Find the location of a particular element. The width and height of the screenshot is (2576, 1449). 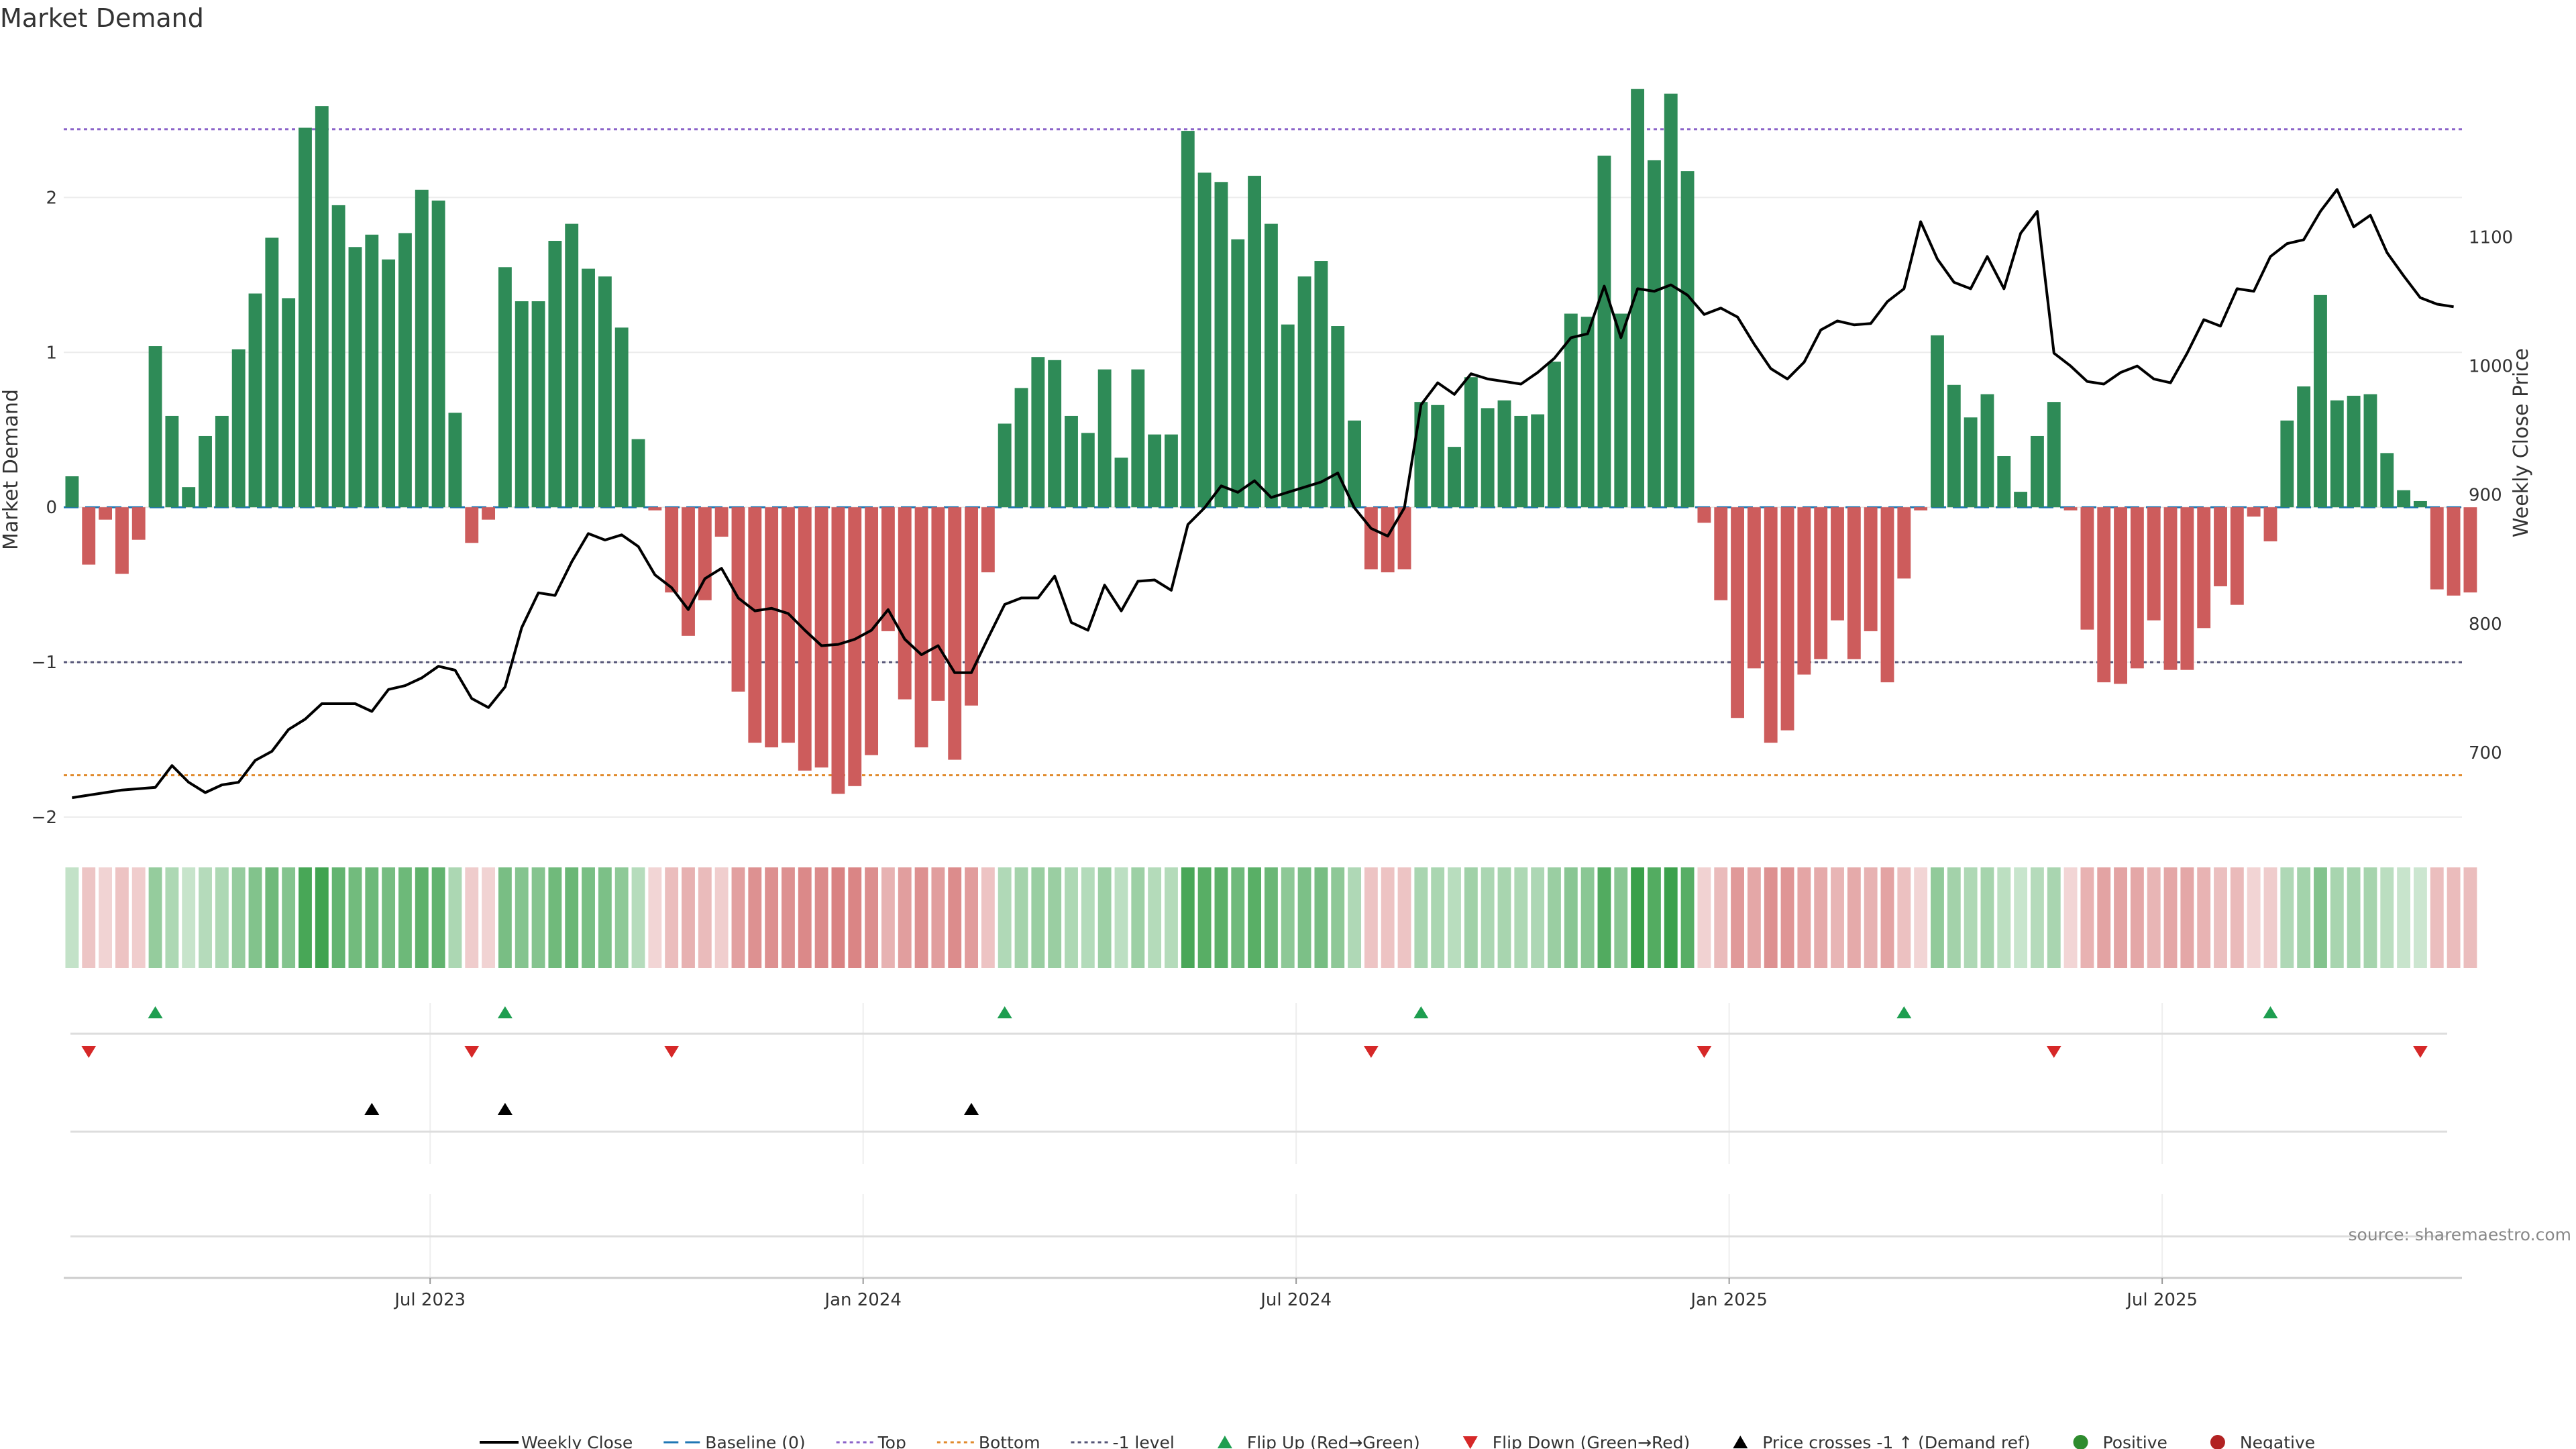

legend-item: Weekly Close is located at coordinates (556, 1441).